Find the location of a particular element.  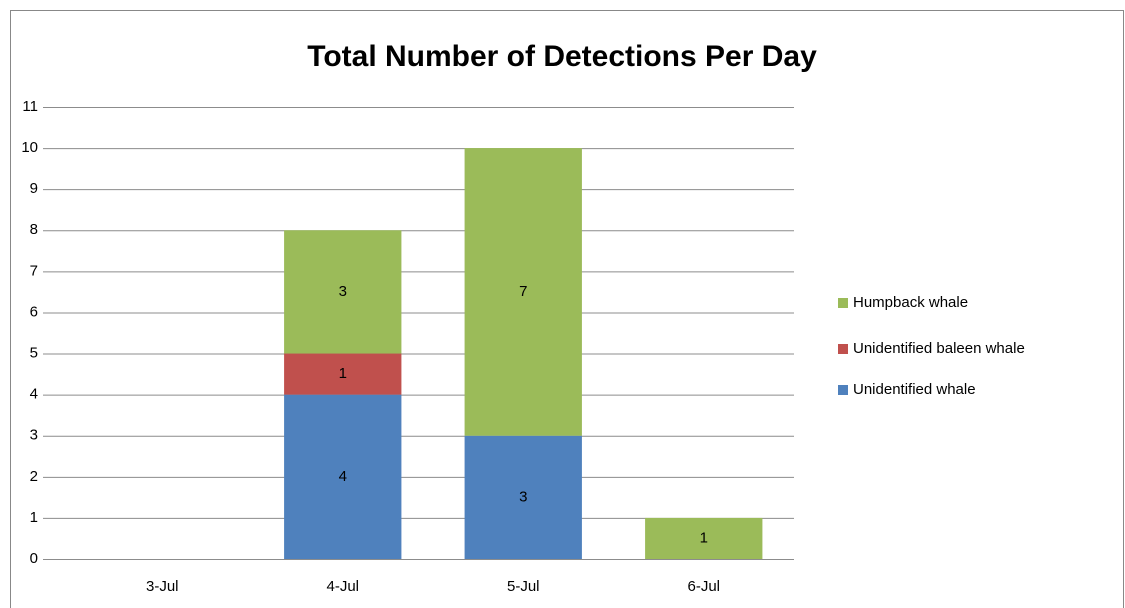

y-tick-label: 4 is located at coordinates (34, 394).